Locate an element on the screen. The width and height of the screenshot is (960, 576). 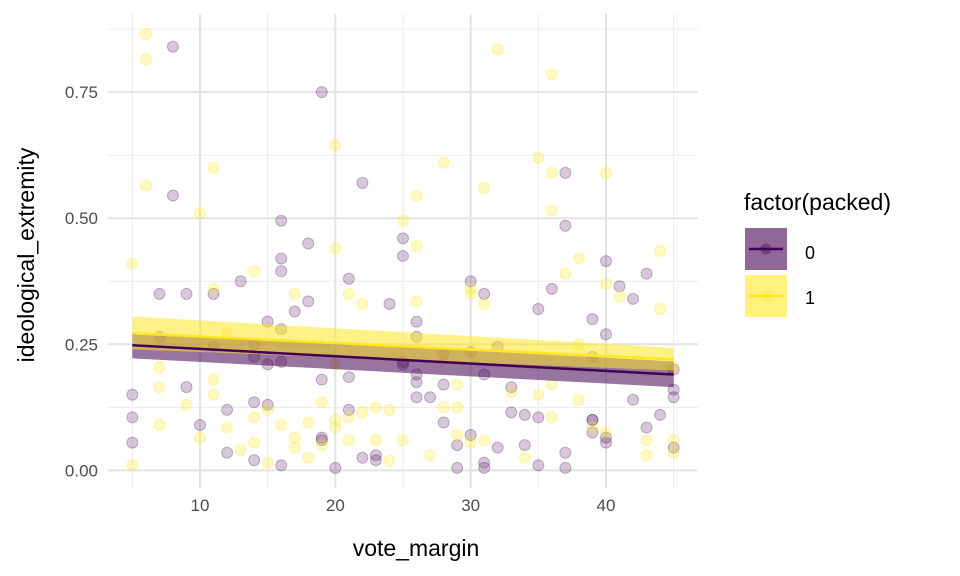
x-axis-title: vote_margin is located at coordinates (416, 548).